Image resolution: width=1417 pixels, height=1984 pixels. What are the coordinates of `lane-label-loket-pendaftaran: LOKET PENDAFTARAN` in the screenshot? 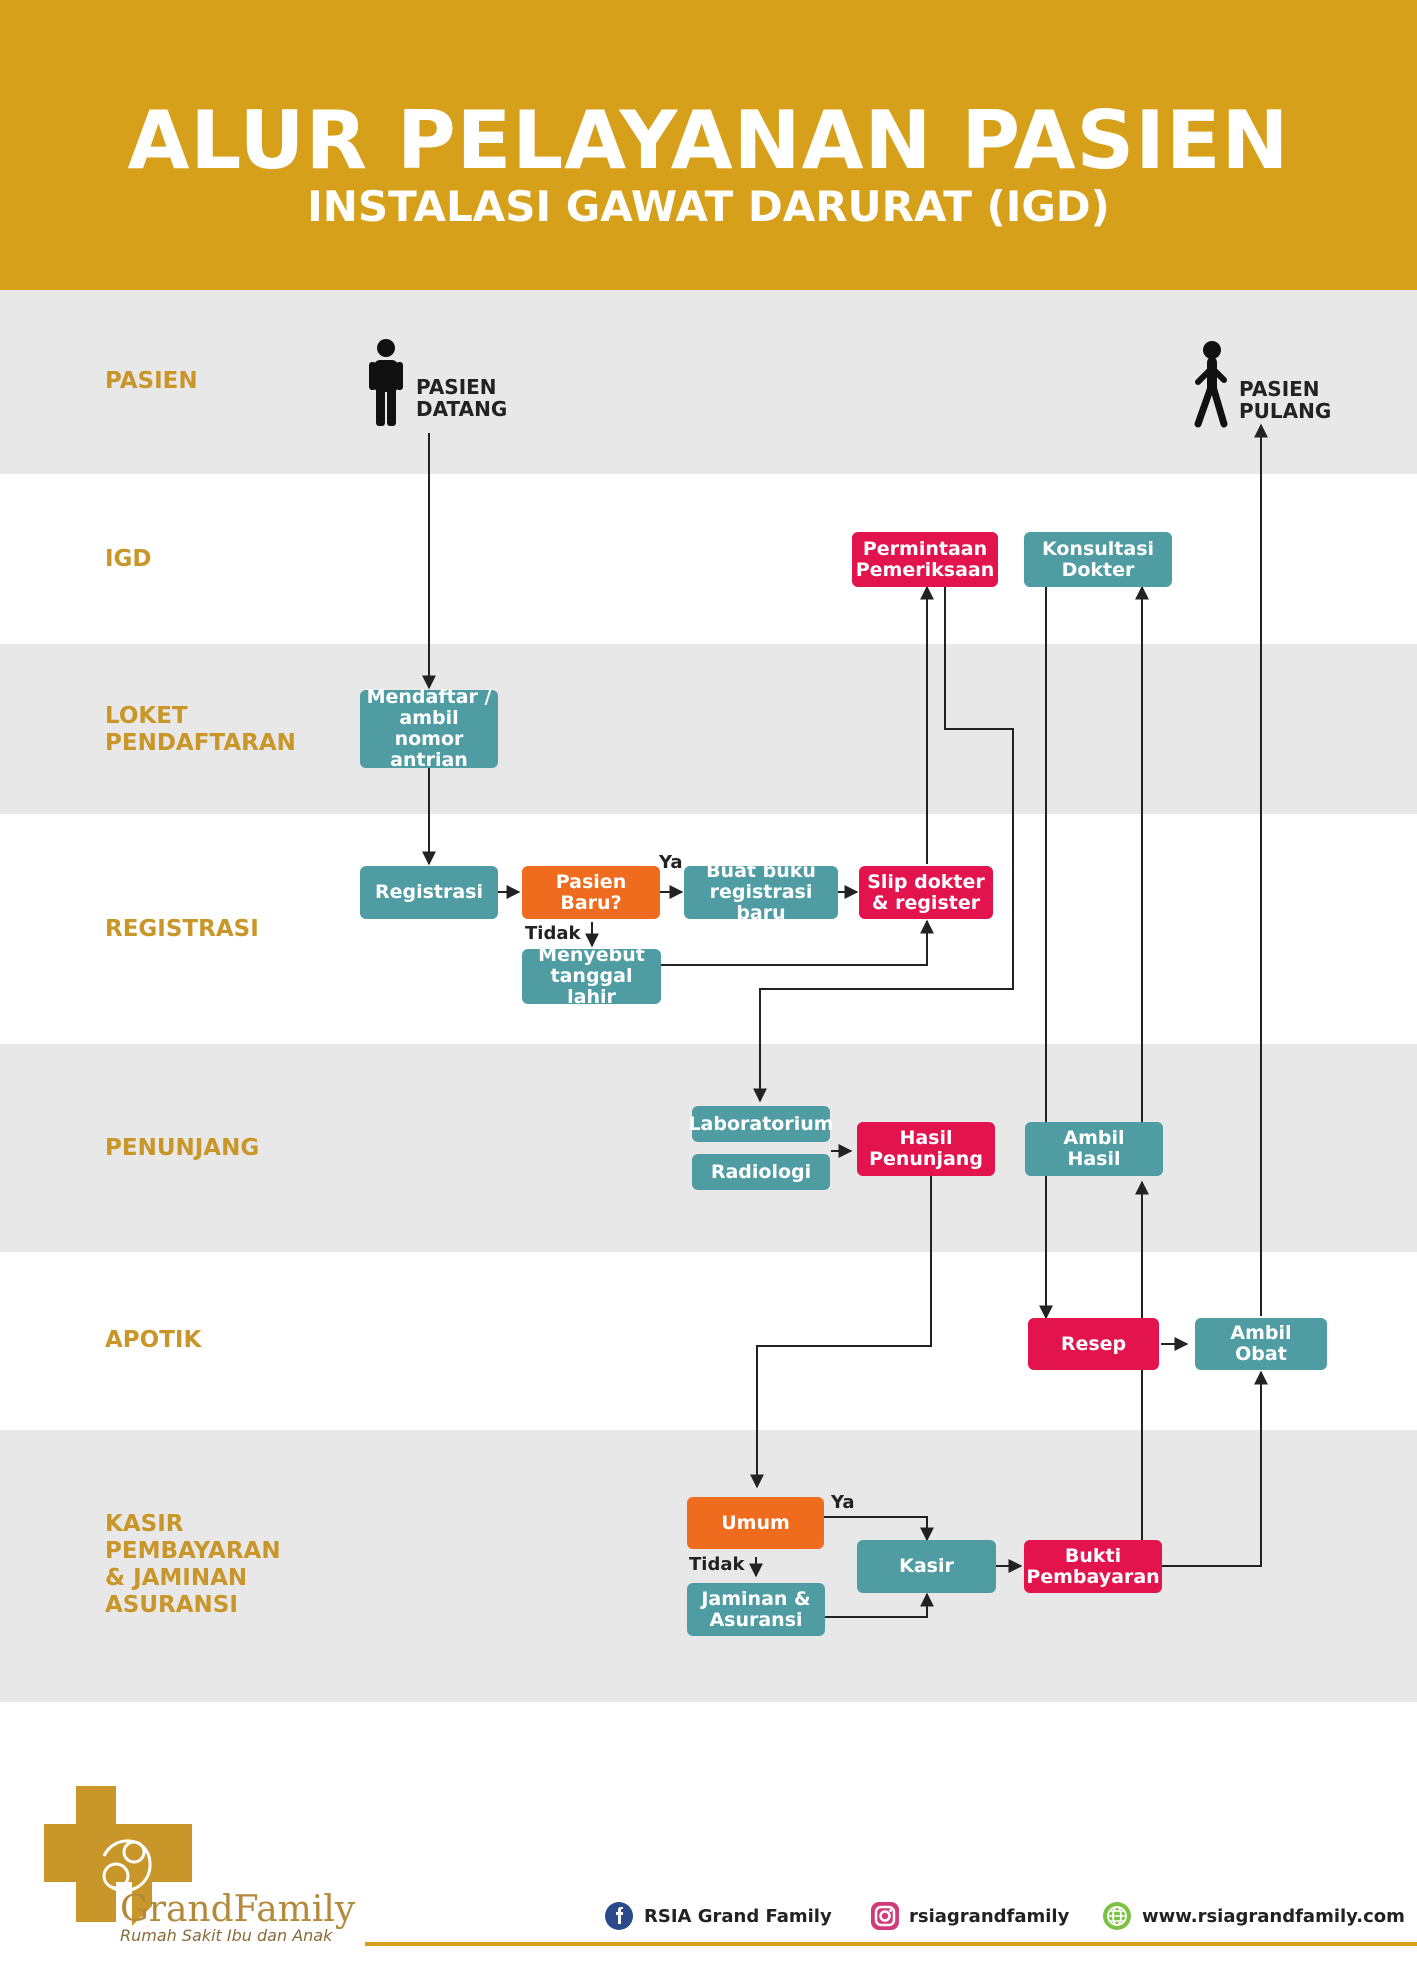 It's located at (200, 729).